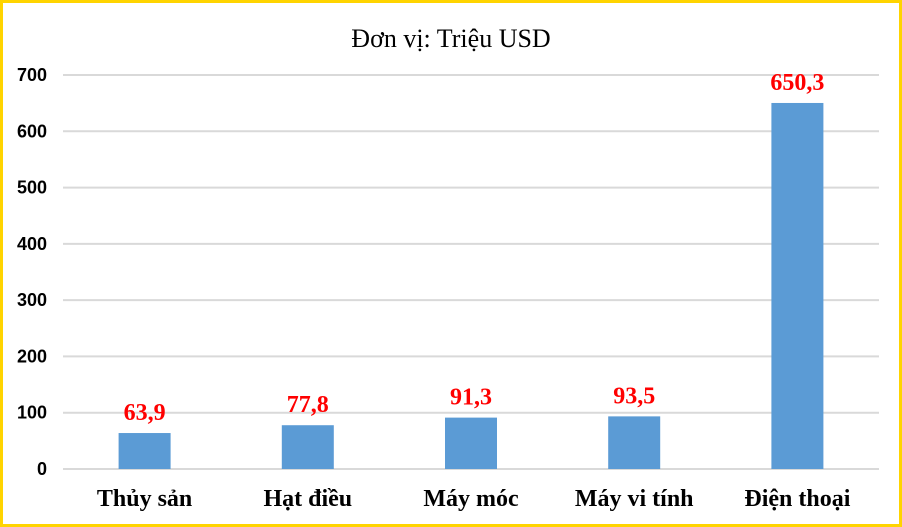  What do you see at coordinates (32, 188) in the screenshot?
I see `y-tick-label: 500` at bounding box center [32, 188].